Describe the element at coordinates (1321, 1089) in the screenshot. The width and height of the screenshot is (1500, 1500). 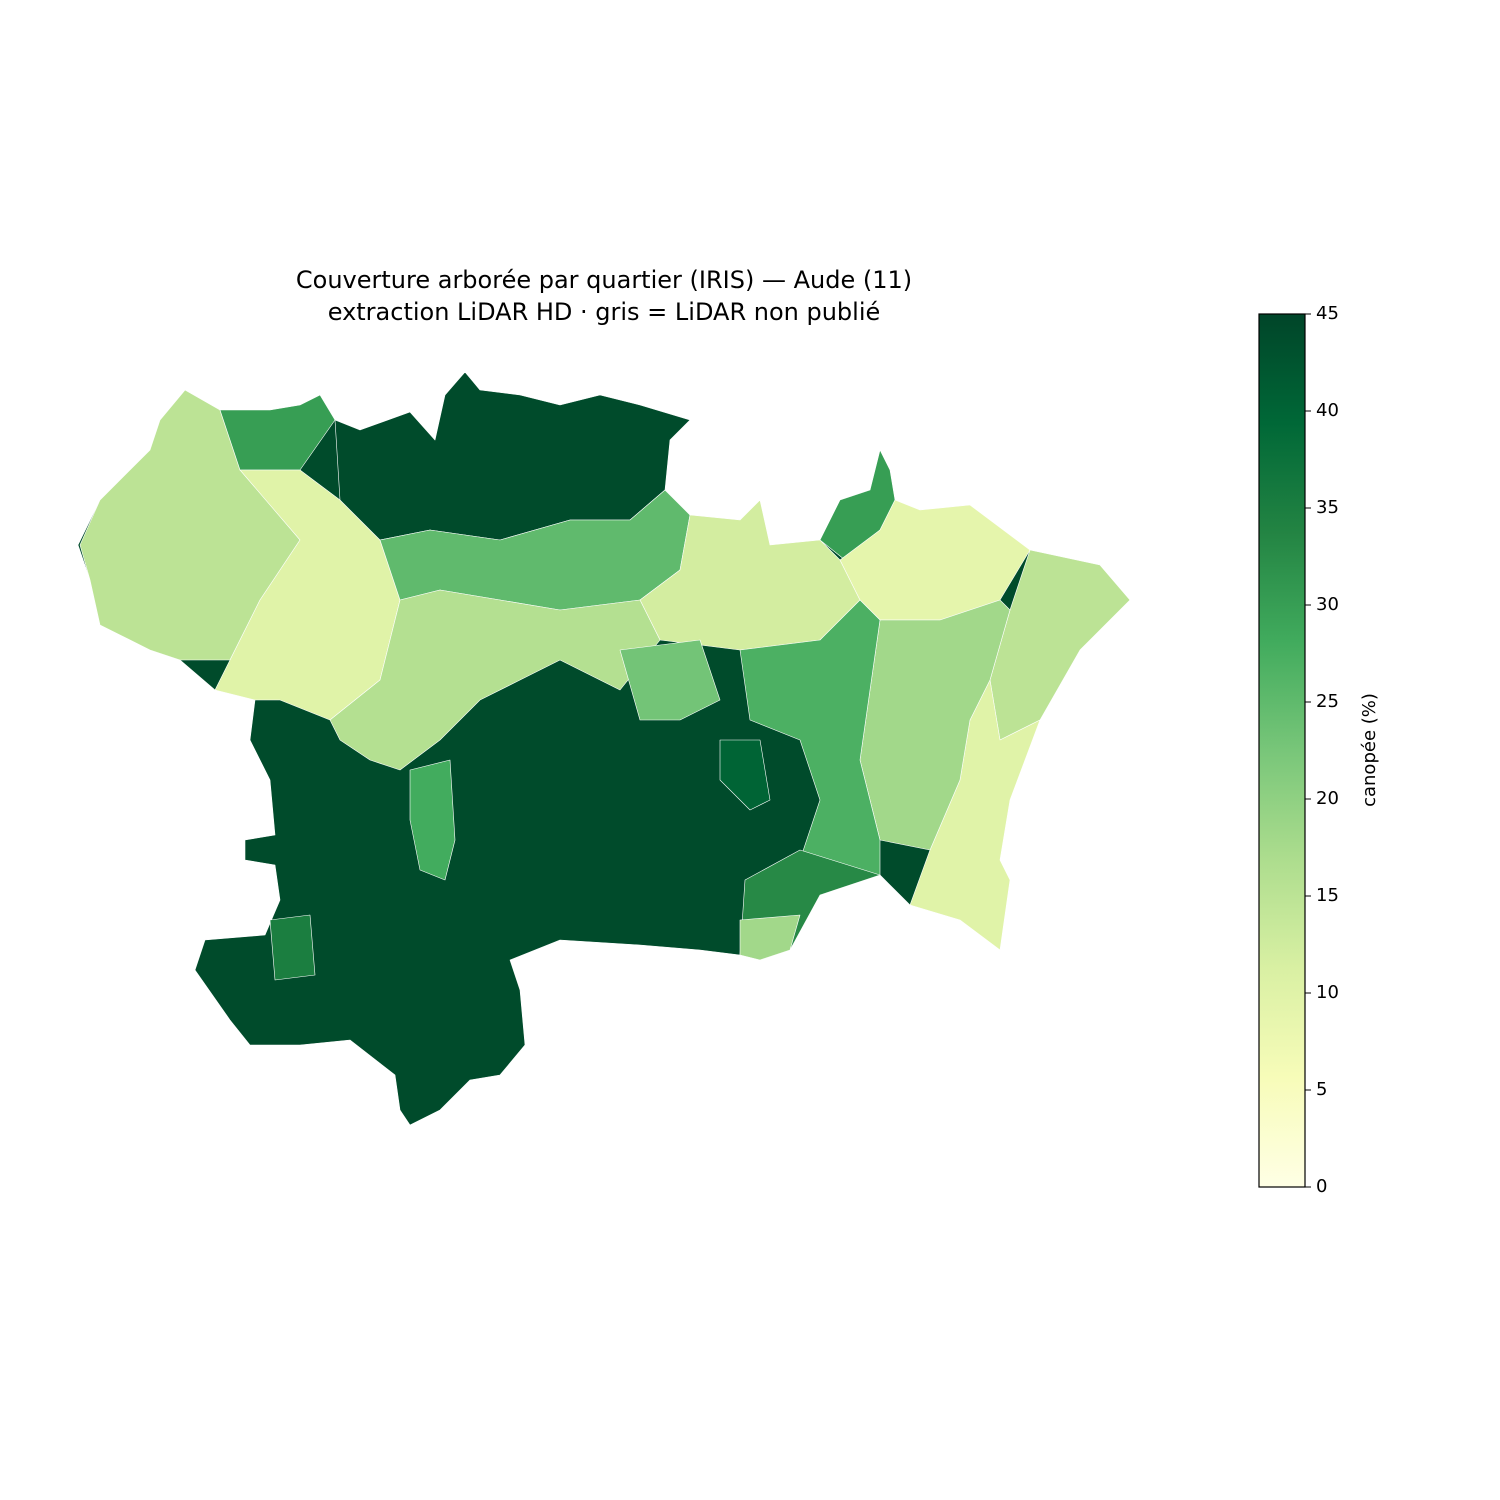
I see `colorbar-tick-label: 5` at that location.